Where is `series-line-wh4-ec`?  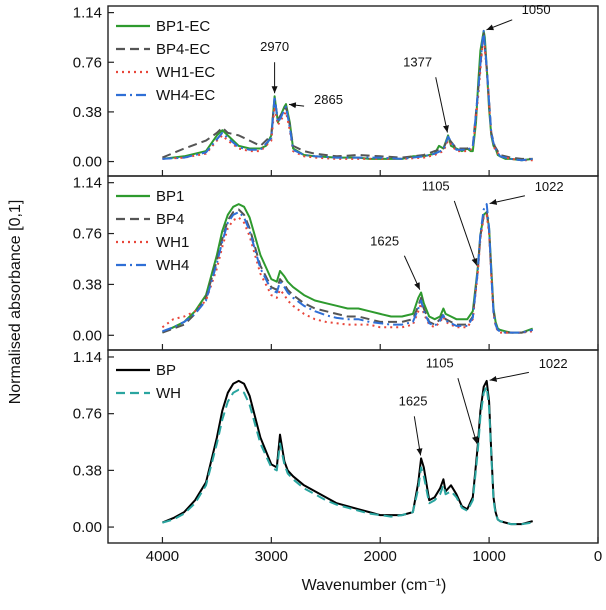
series-line-wh4-ec is located at coordinates (347, 95).